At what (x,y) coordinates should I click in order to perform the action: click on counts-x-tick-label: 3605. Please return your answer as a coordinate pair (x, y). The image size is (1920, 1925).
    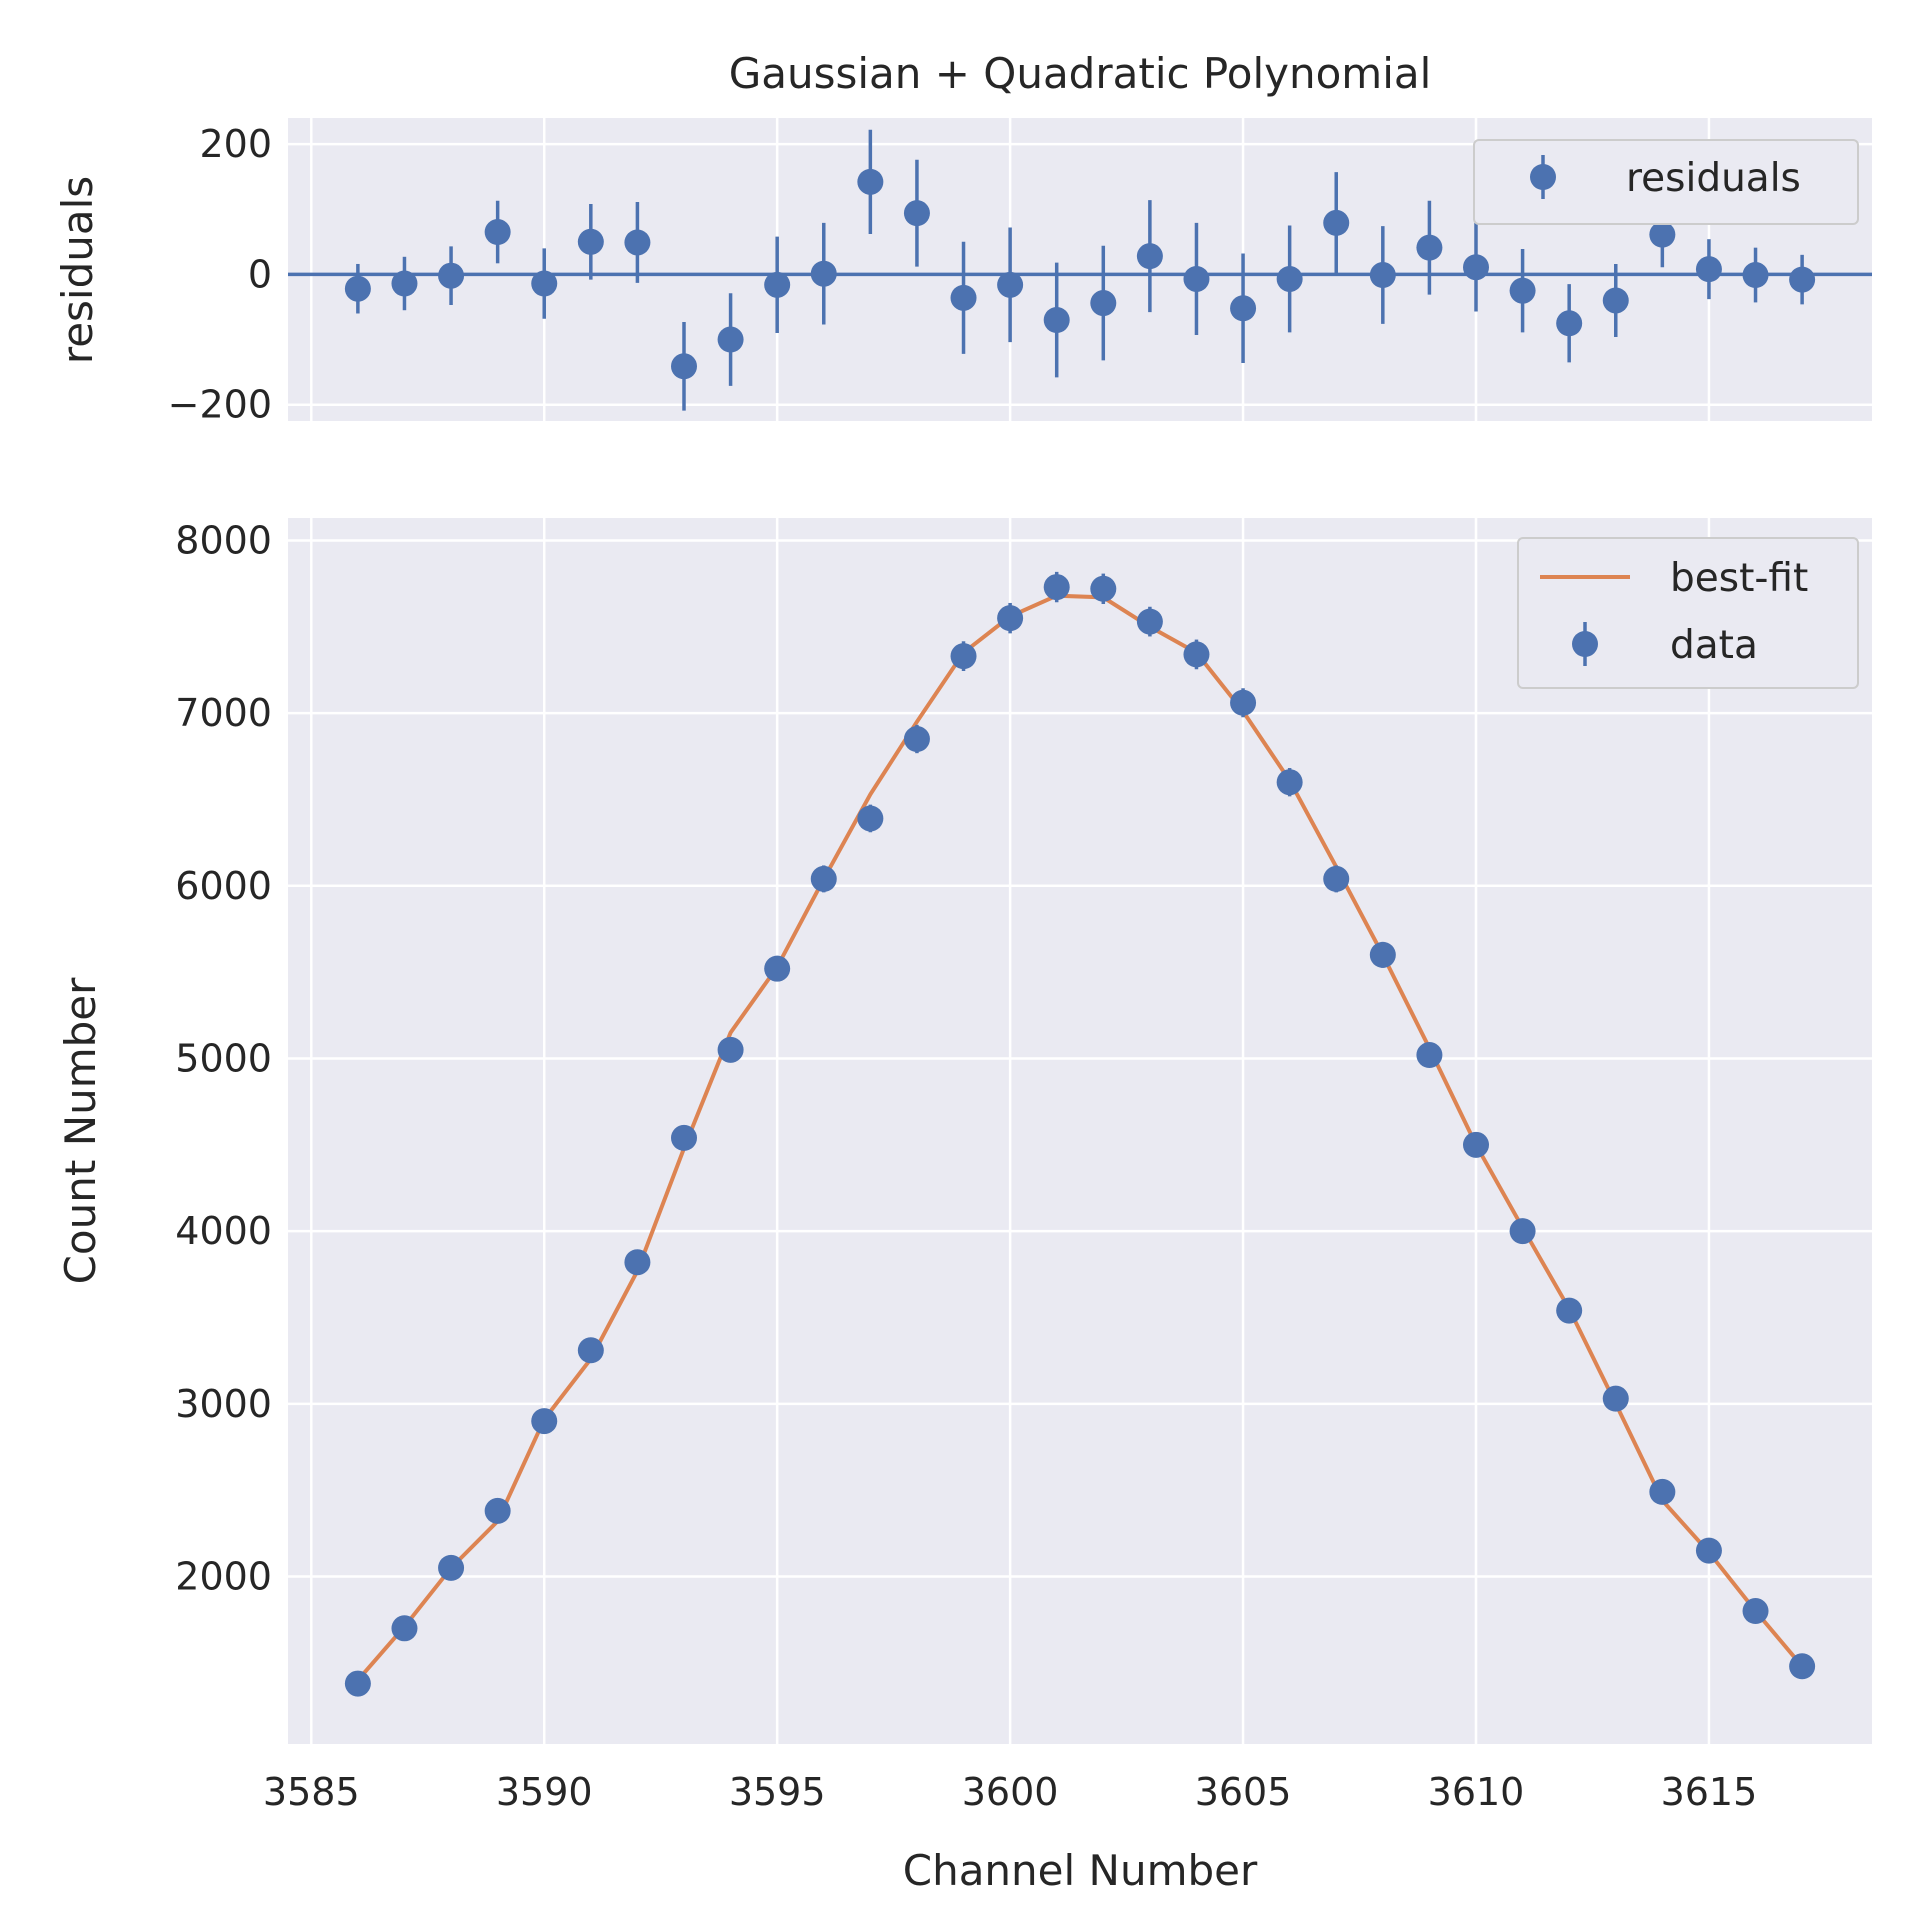
    Looking at the image, I should click on (1243, 1792).